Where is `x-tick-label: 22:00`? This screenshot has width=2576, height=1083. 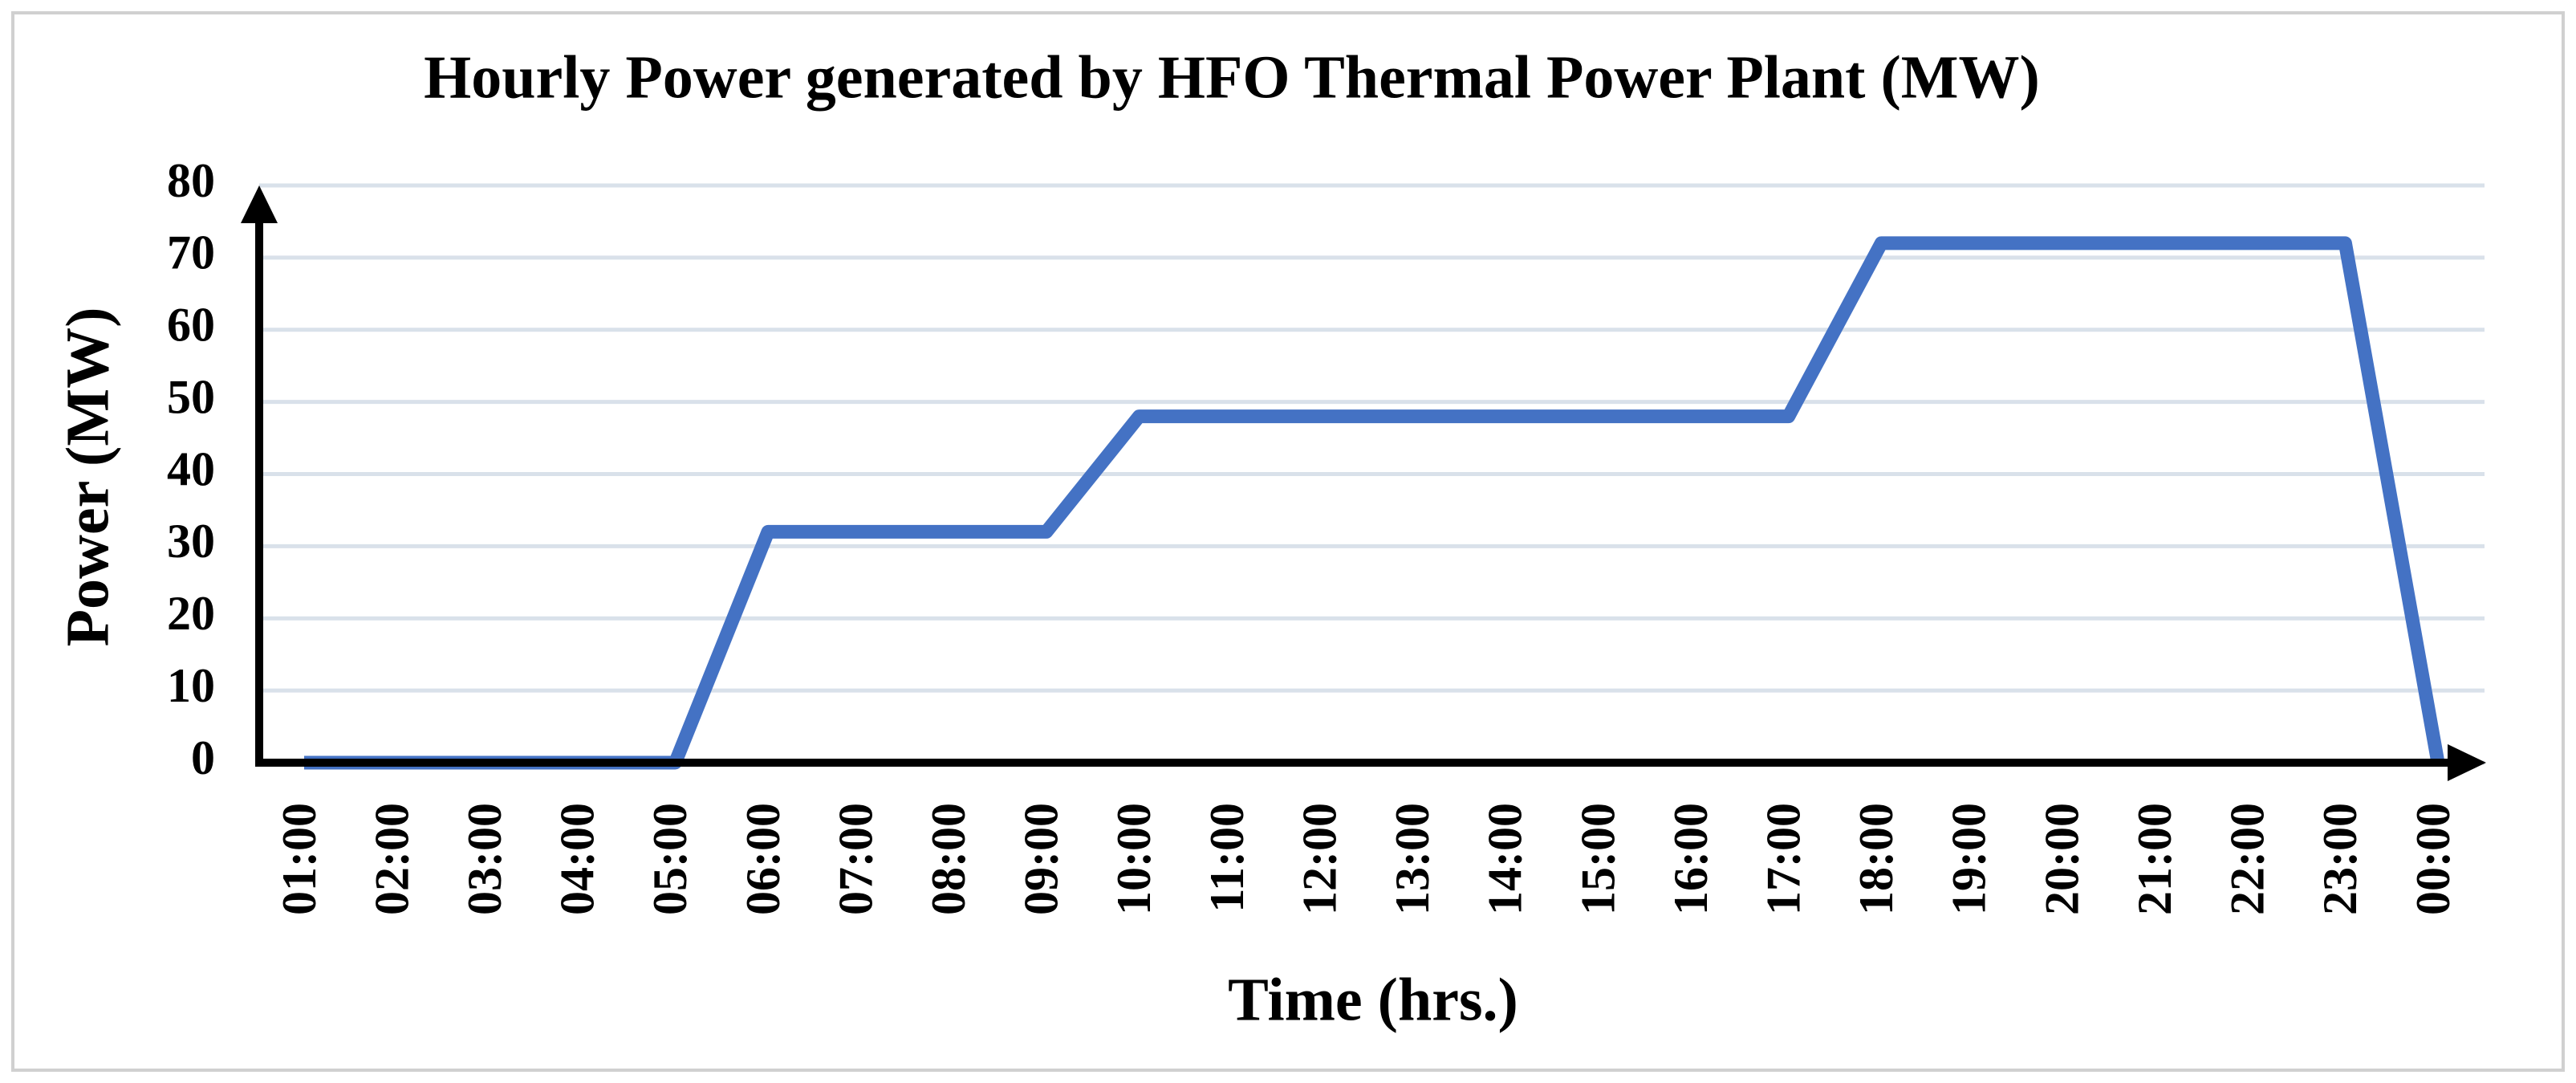 x-tick-label: 22:00 is located at coordinates (2247, 859).